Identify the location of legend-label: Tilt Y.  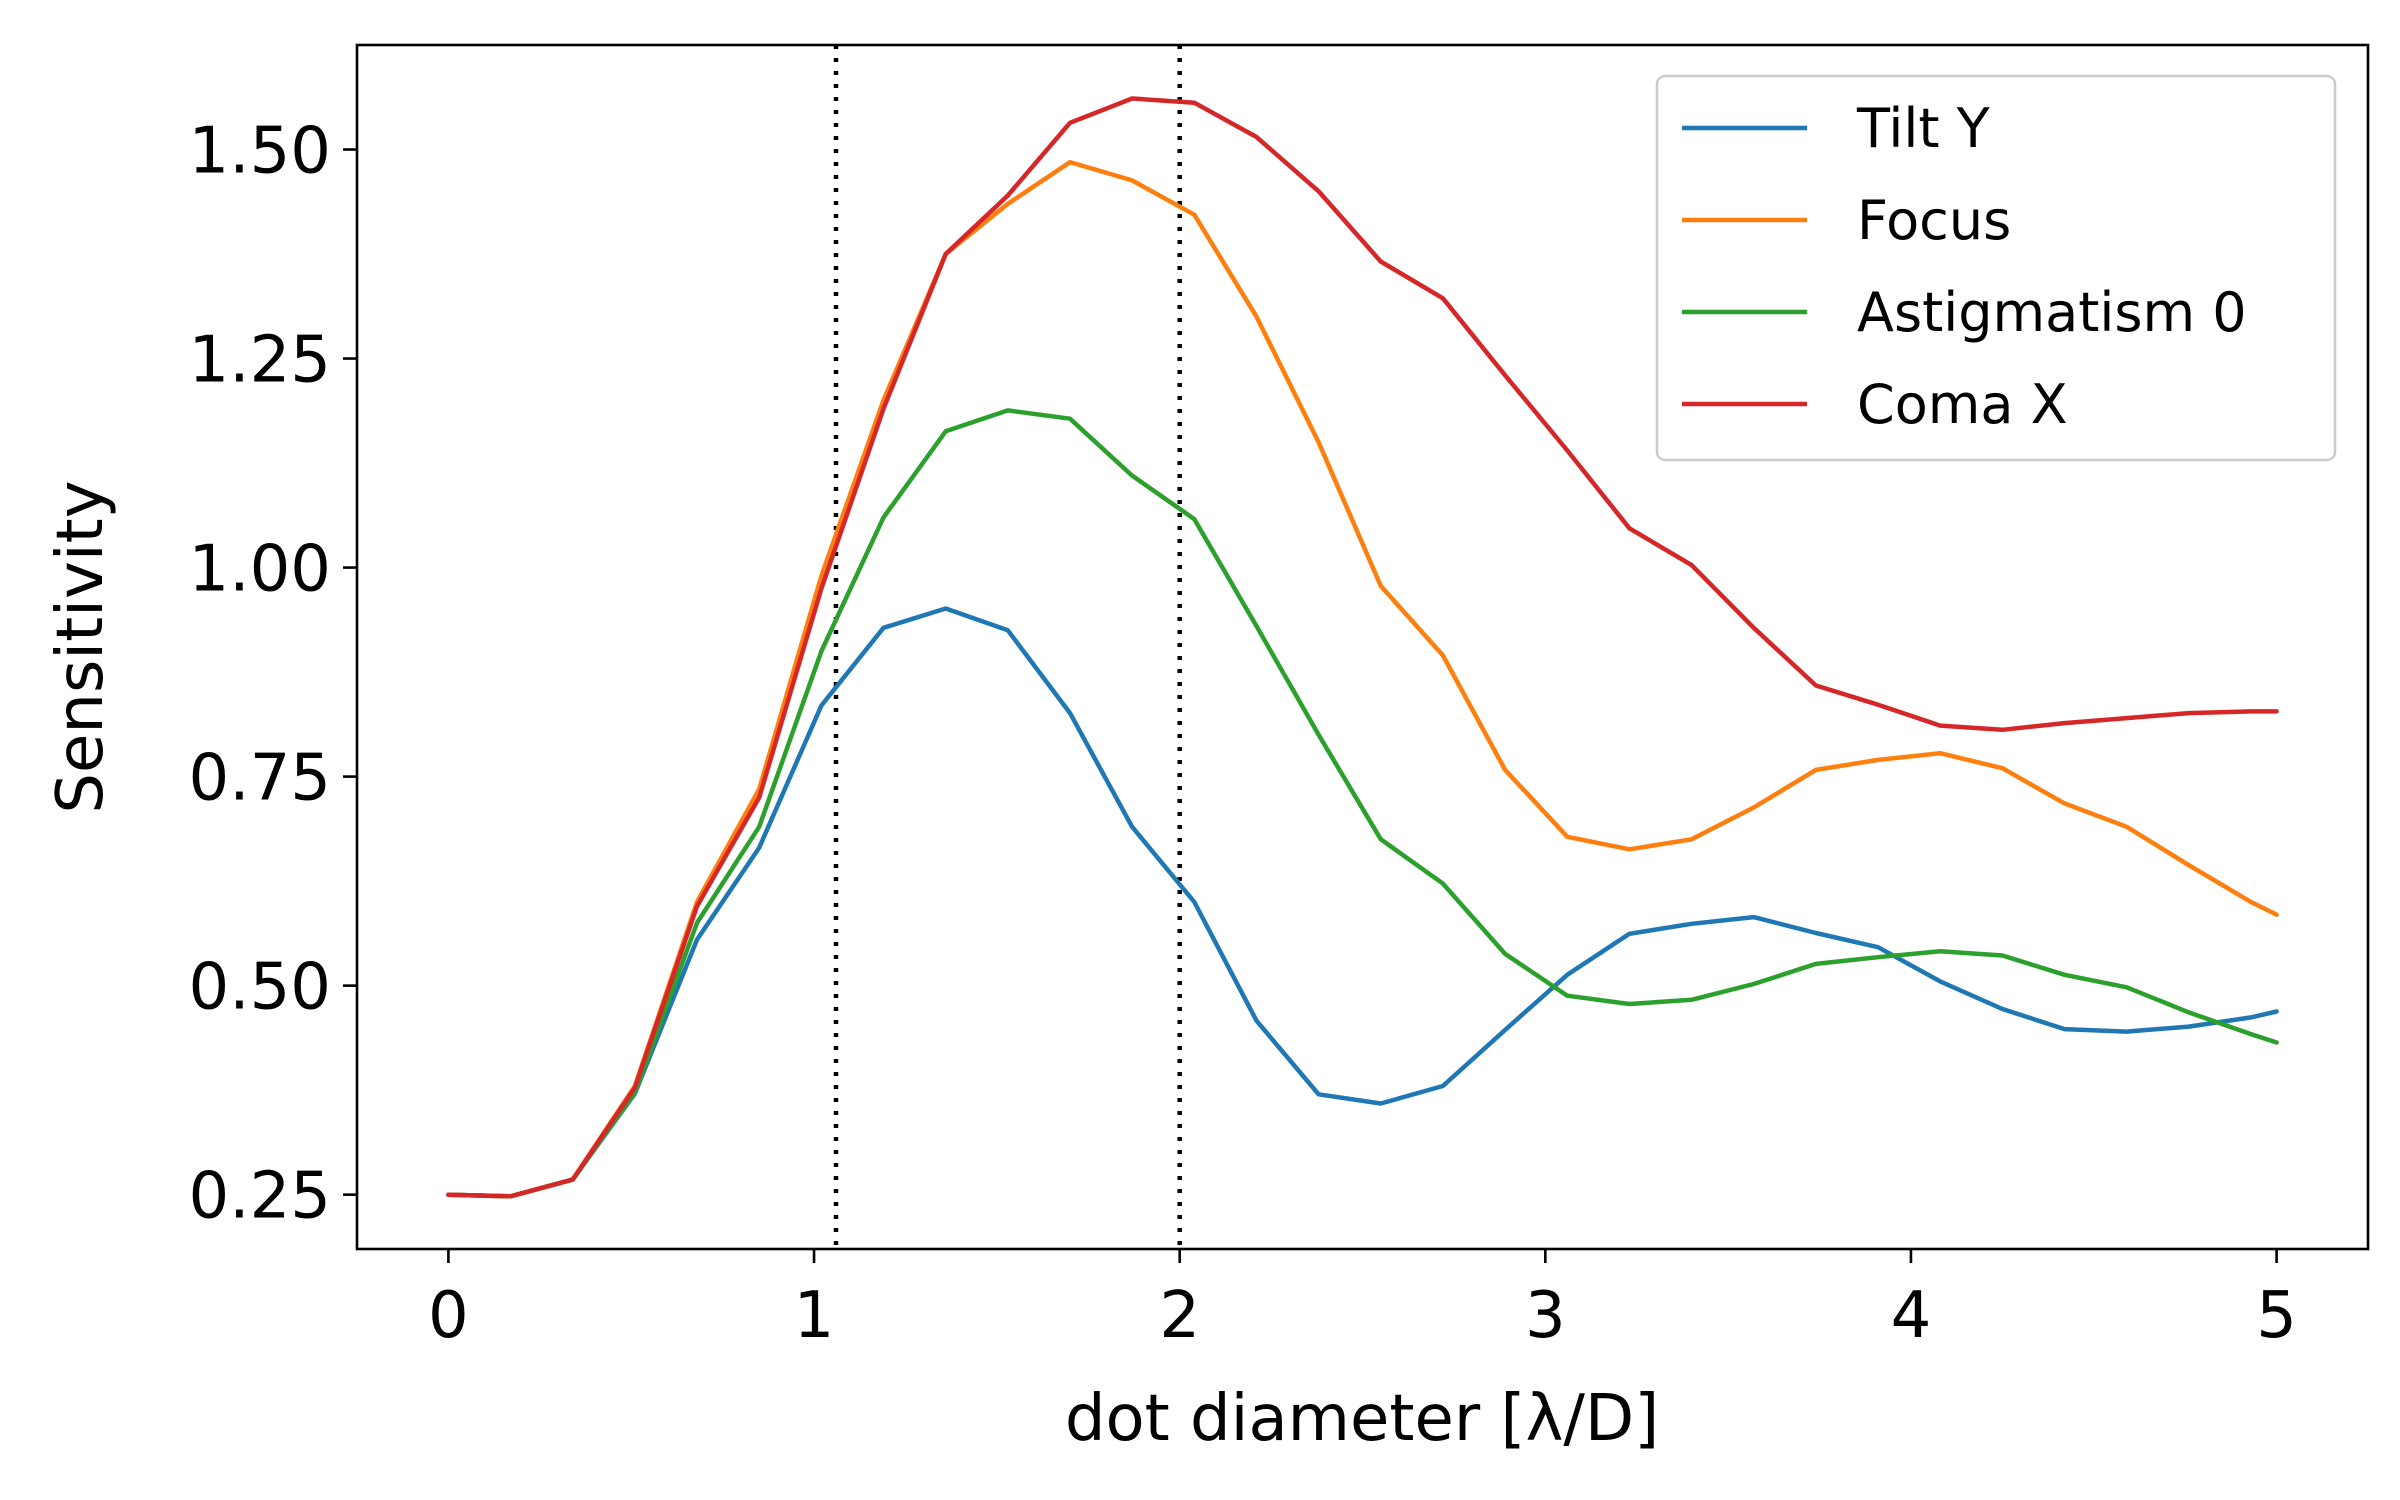
(1923, 128).